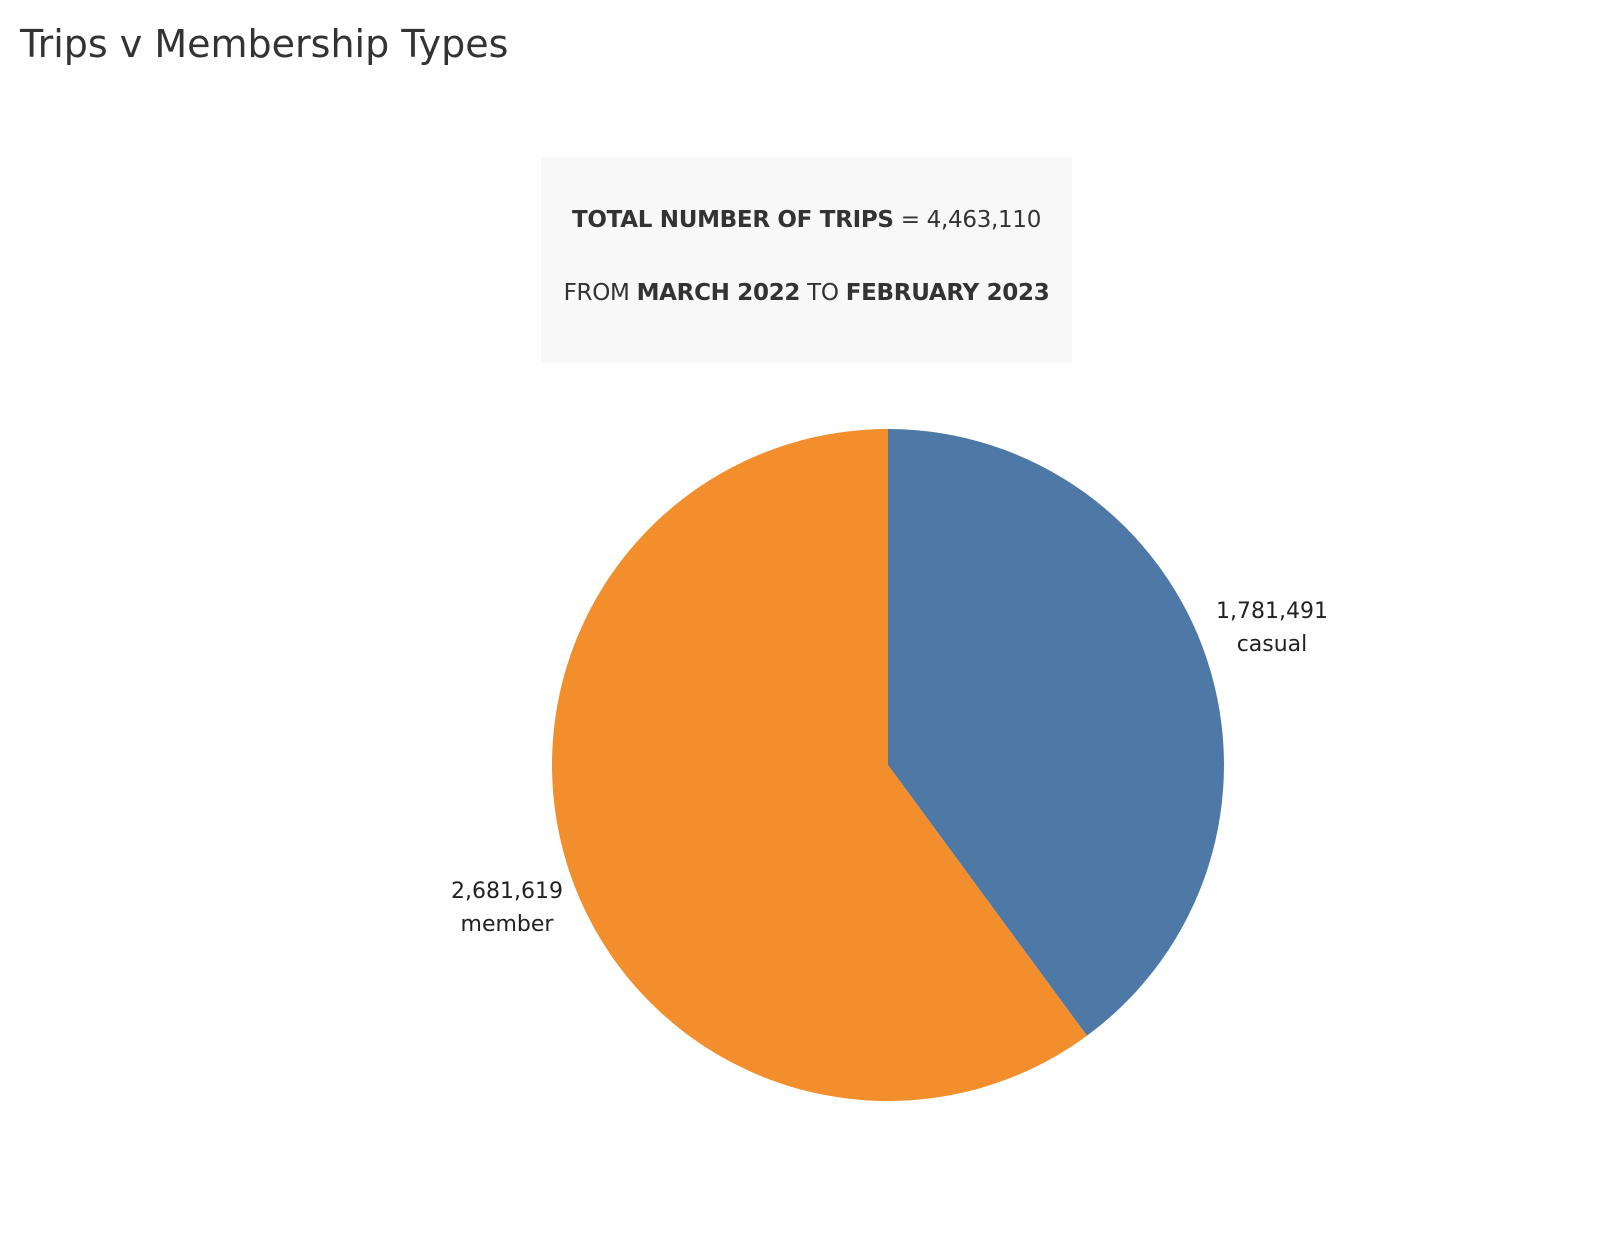 Image resolution: width=1610 pixels, height=1260 pixels. Describe the element at coordinates (264, 44) in the screenshot. I see `chart-title: Trips v Membership Types` at that location.